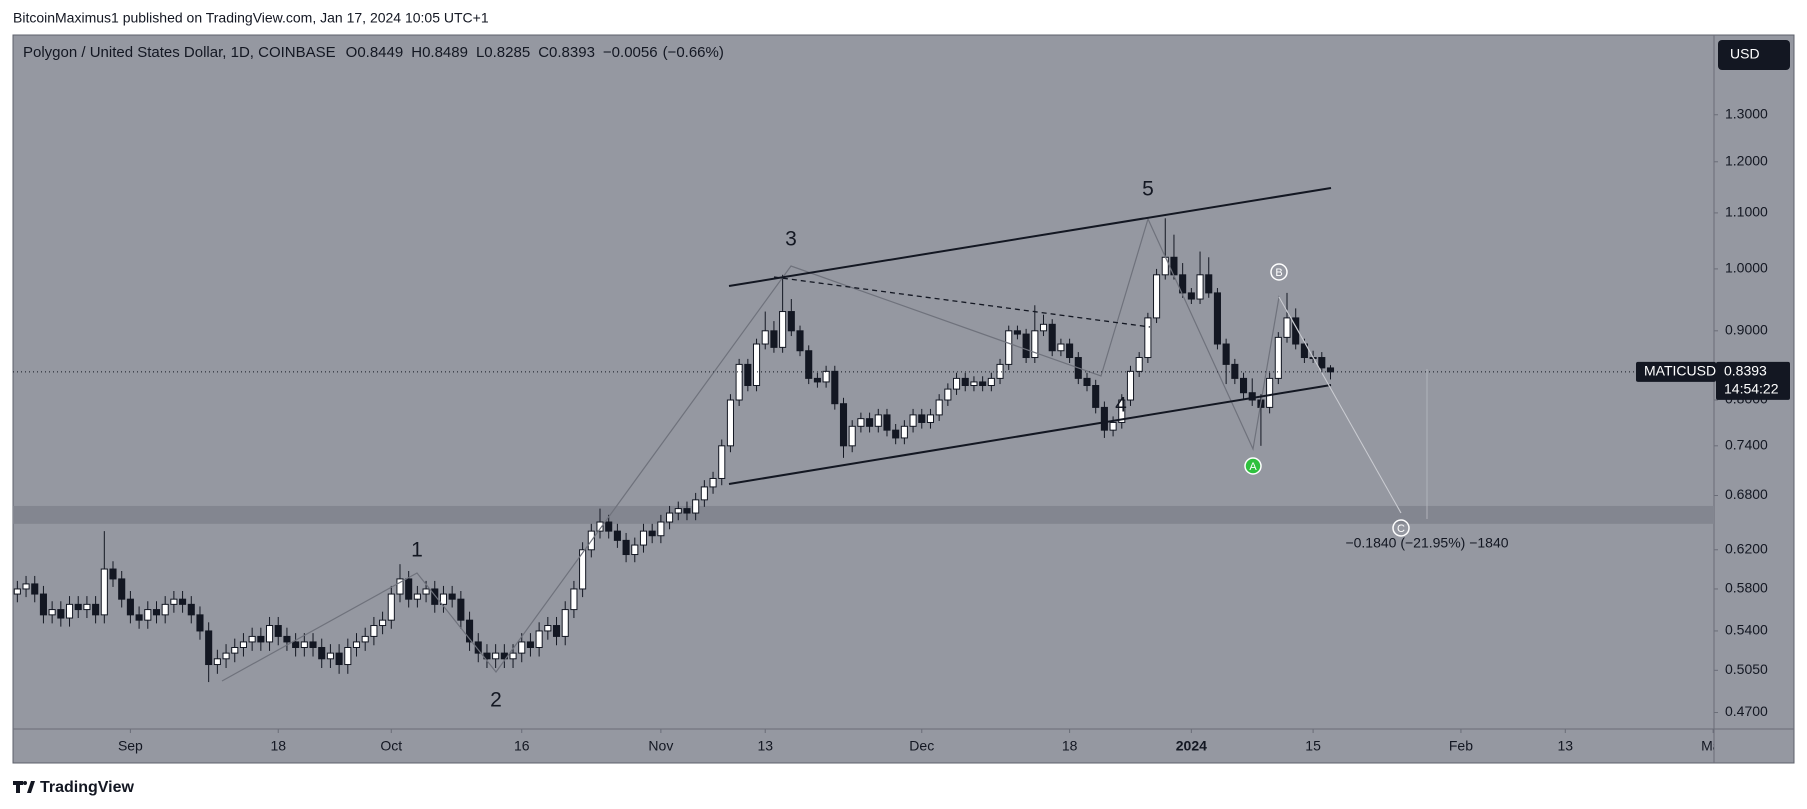  What do you see at coordinates (1253, 467) in the screenshot?
I see `correction-label: A` at bounding box center [1253, 467].